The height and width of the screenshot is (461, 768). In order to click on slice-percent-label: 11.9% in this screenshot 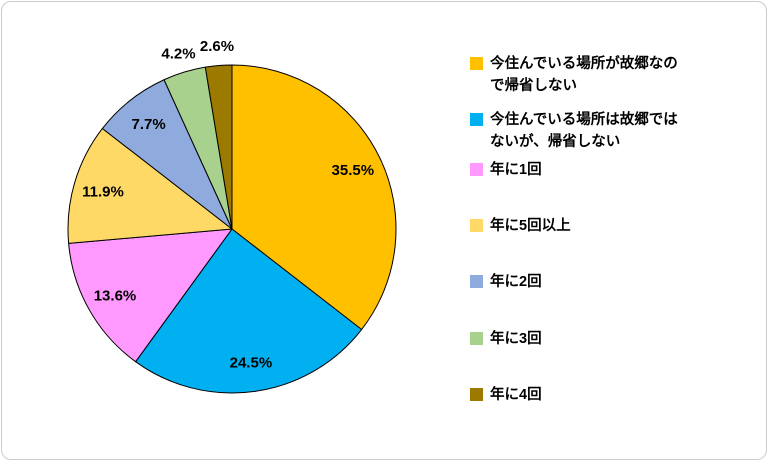, I will do `click(103, 191)`.